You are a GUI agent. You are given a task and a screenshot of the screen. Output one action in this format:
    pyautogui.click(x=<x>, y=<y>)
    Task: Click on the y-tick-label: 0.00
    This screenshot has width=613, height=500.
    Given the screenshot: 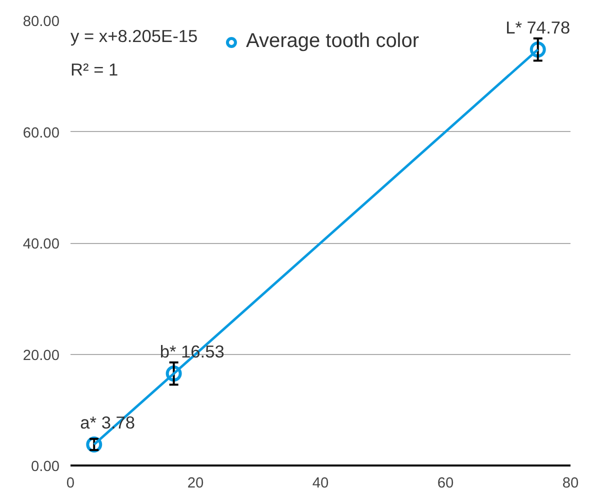 What is the action you would take?
    pyautogui.click(x=45, y=467)
    